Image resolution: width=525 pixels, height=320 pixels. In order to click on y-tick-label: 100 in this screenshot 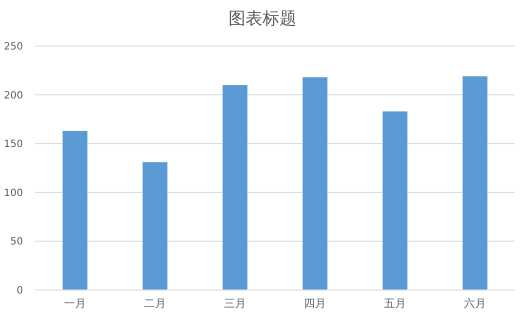, I will do `click(13, 193)`.